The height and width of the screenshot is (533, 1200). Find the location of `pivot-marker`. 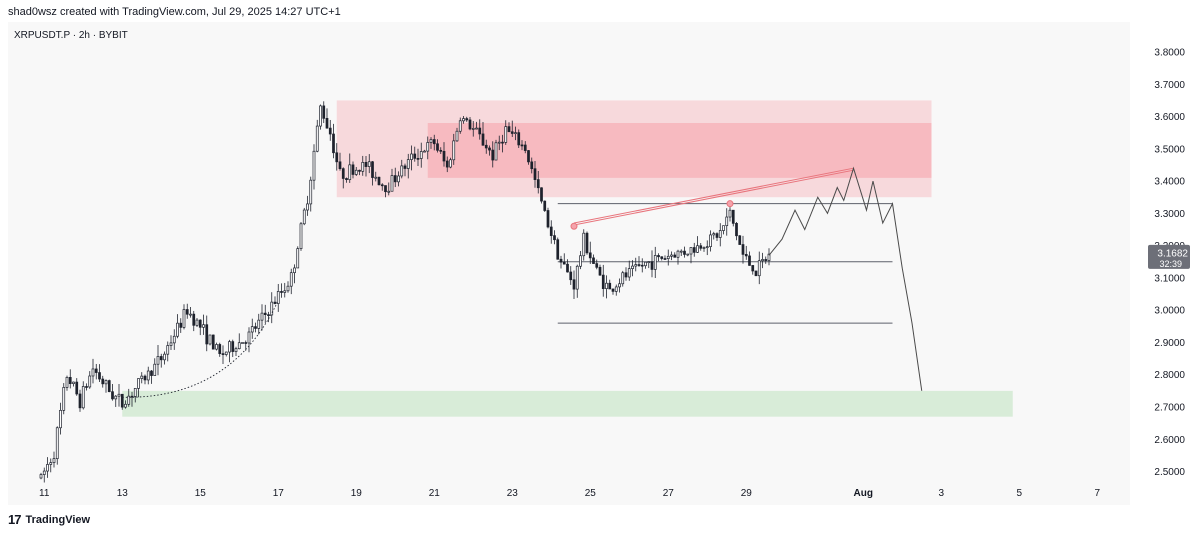

pivot-marker is located at coordinates (730, 204).